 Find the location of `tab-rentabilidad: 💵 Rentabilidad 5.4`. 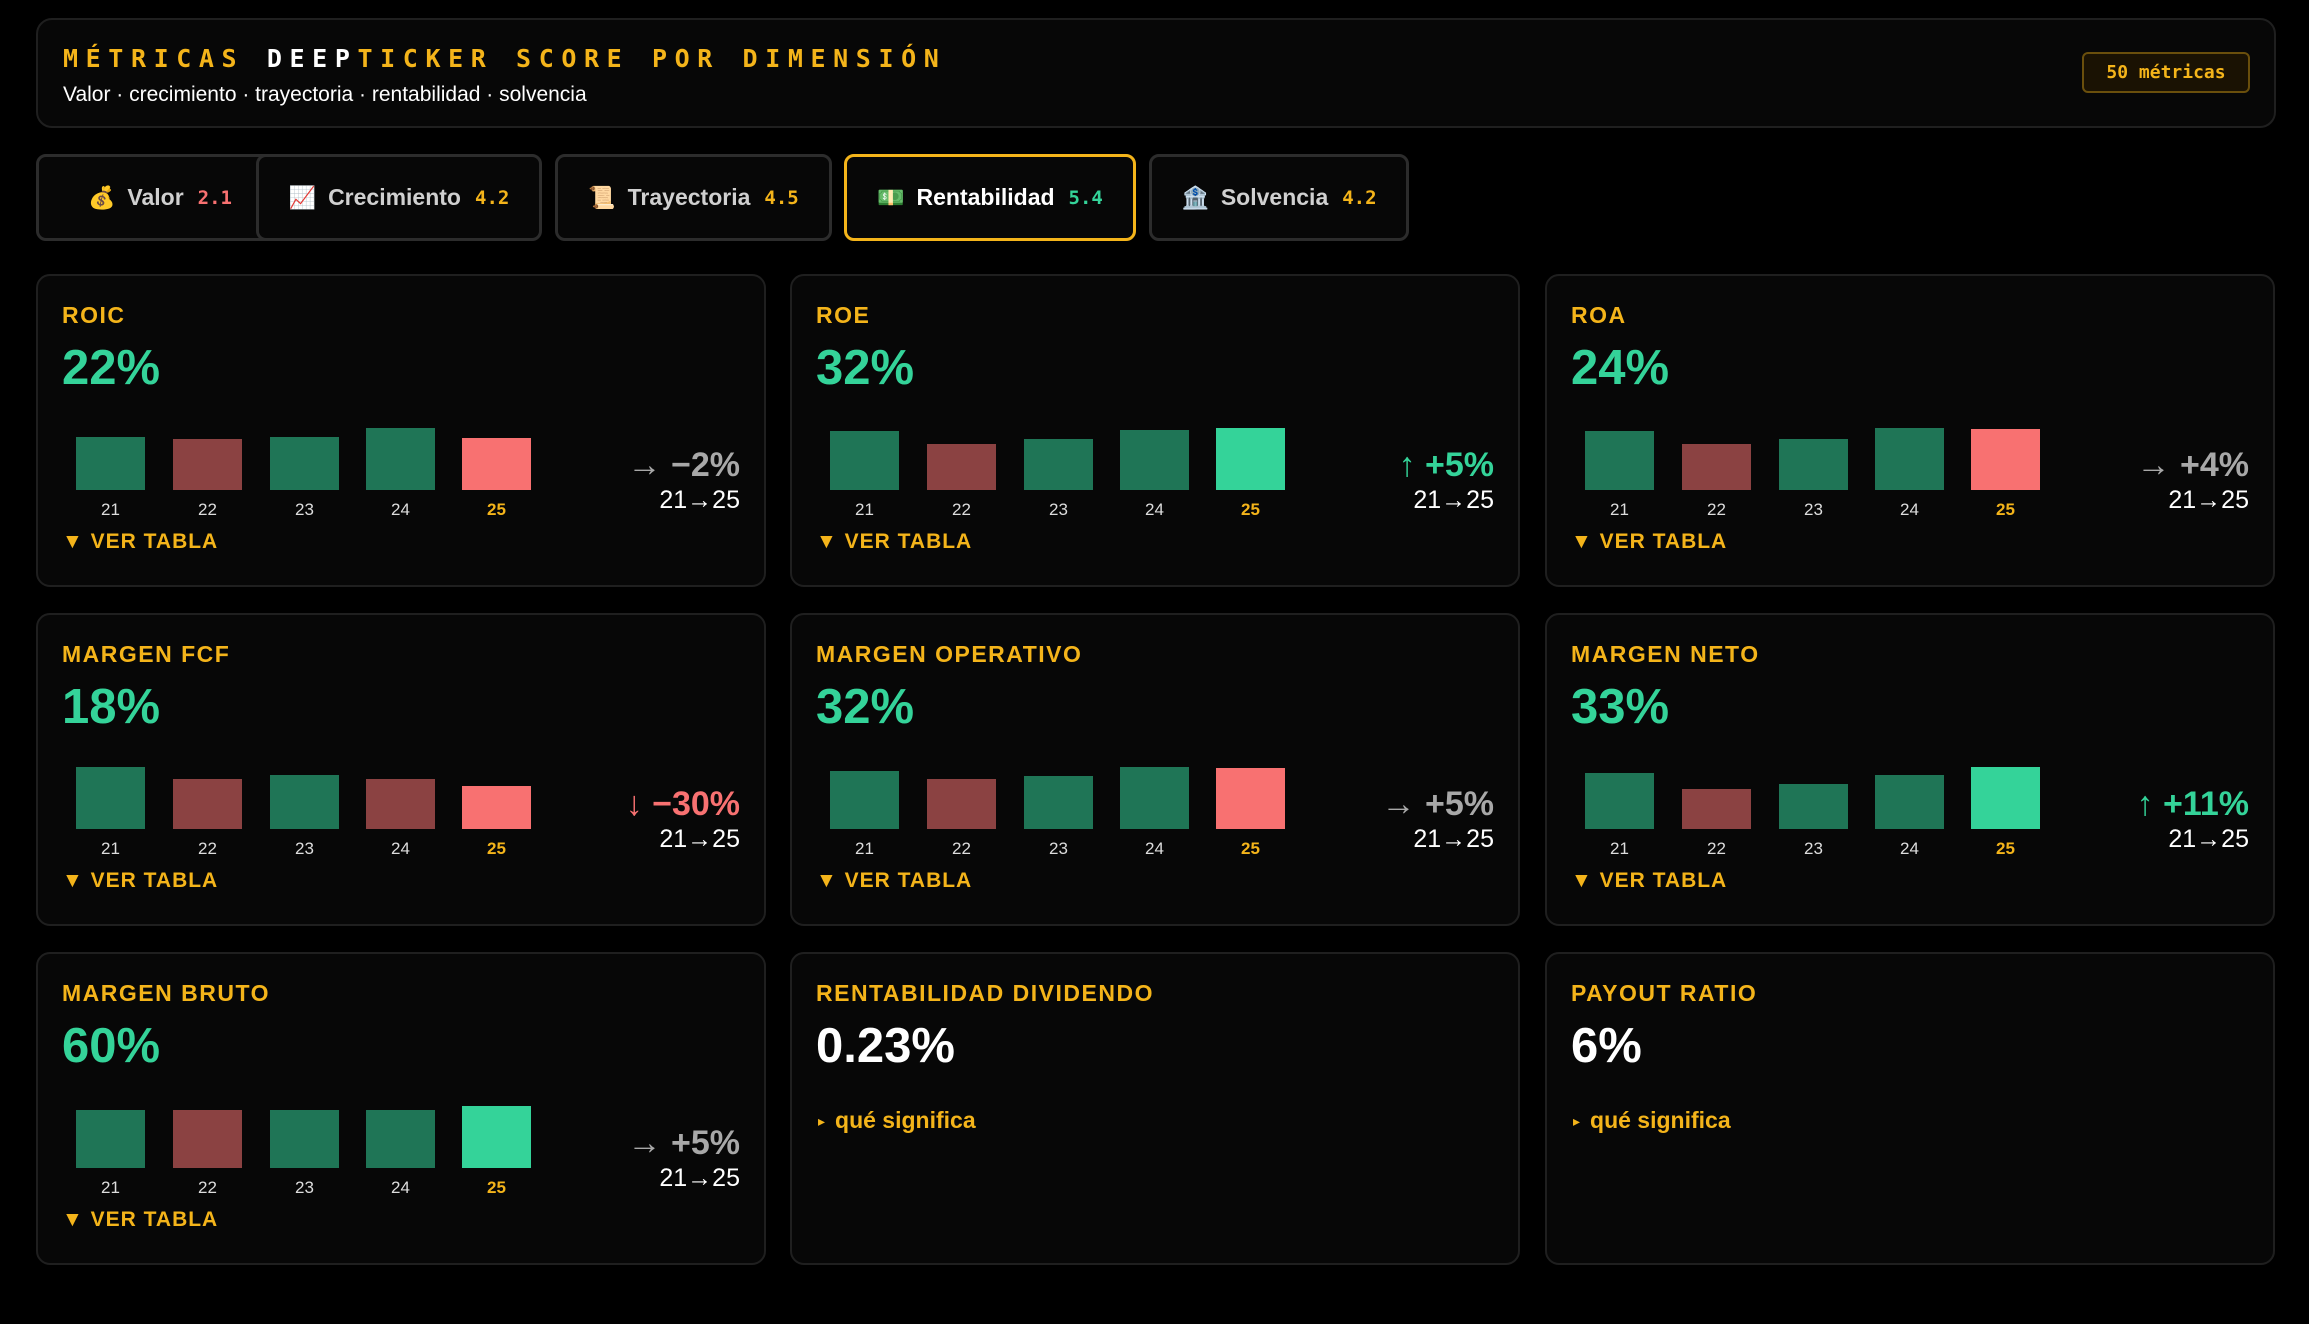

tab-rentabilidad: 💵 Rentabilidad 5.4 is located at coordinates (990, 197).